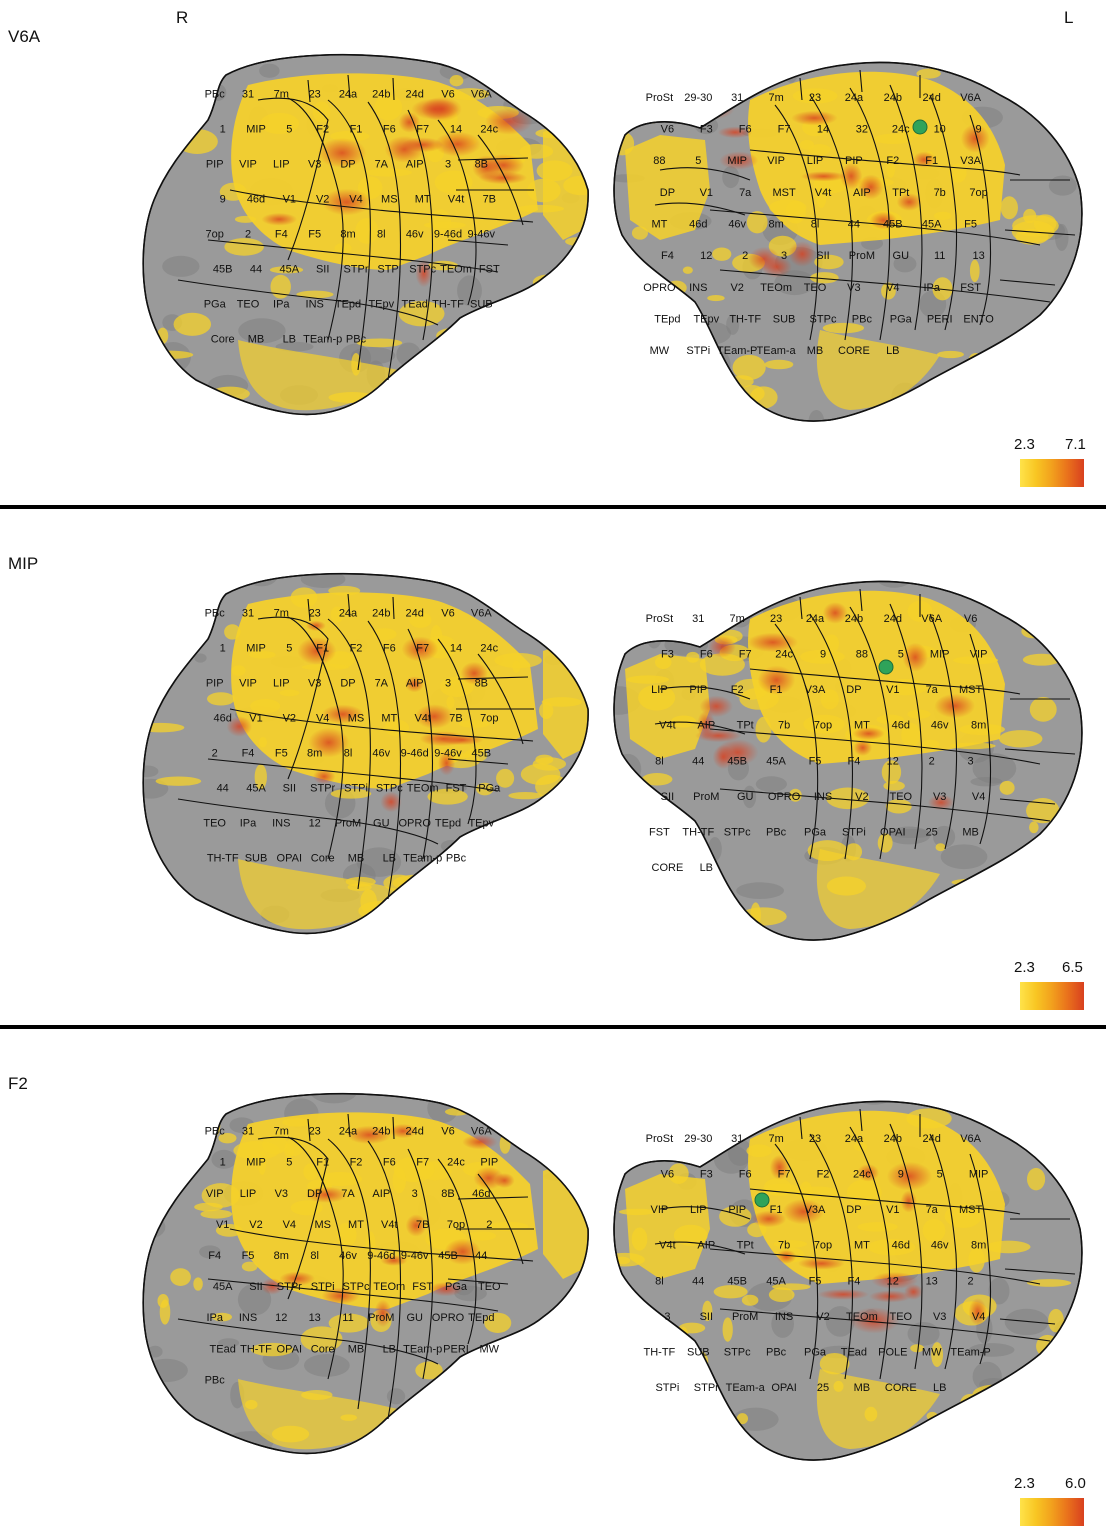 The height and width of the screenshot is (1533, 1106). What do you see at coordinates (348, 1256) in the screenshot?
I see `area-label: 46v` at bounding box center [348, 1256].